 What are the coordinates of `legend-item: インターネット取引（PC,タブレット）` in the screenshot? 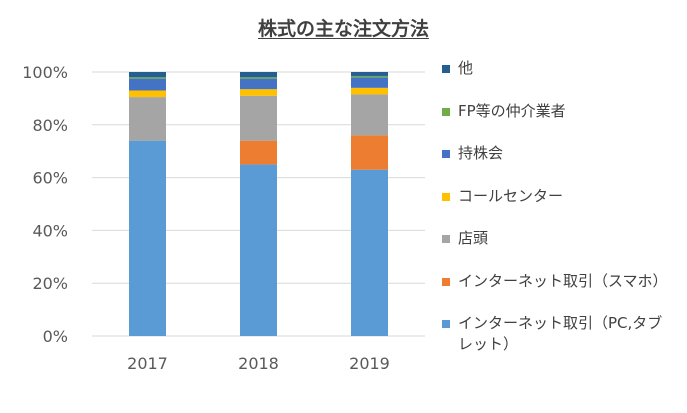 It's located at (562, 334).